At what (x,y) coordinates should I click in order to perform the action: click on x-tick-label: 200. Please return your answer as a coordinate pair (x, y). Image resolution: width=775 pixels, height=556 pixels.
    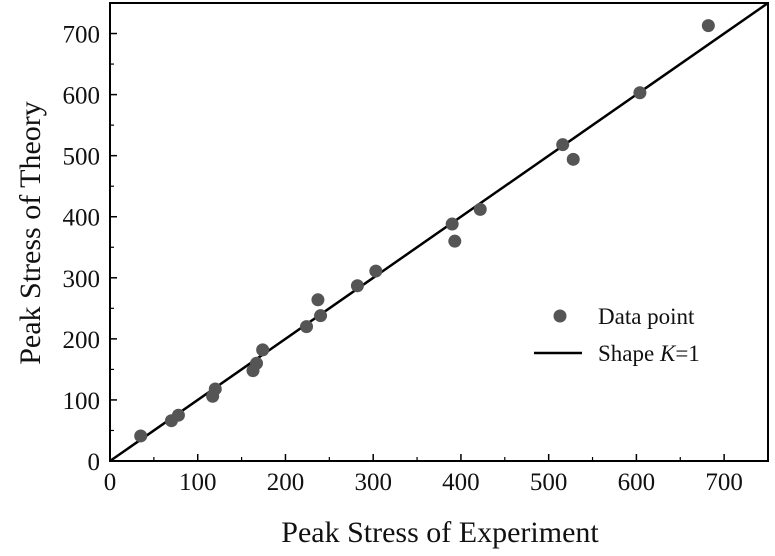
    Looking at the image, I should click on (286, 482).